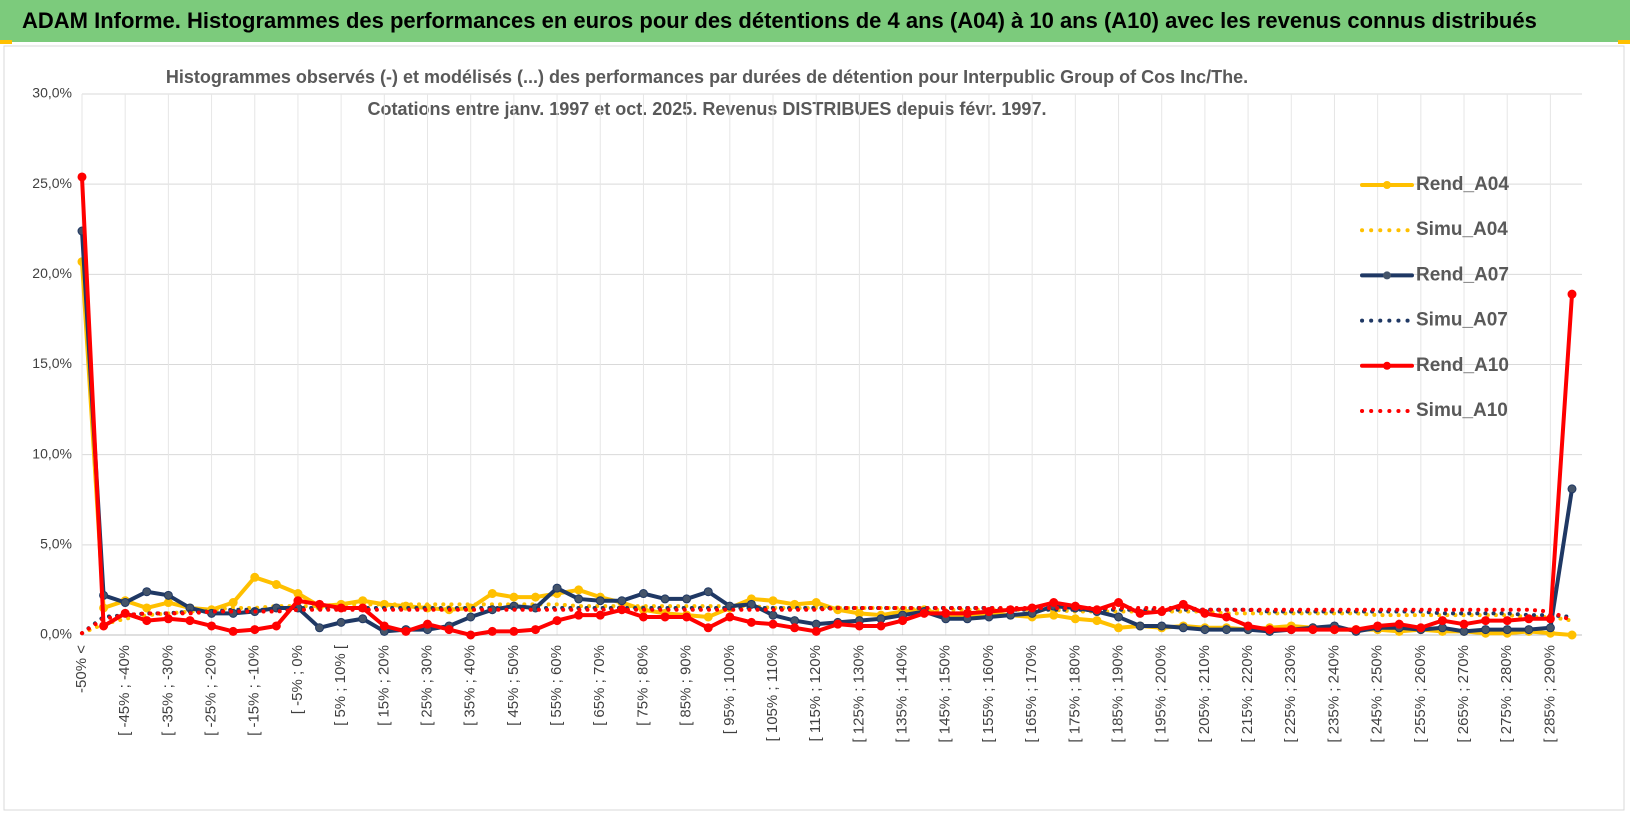  What do you see at coordinates (1161, 694) in the screenshot?
I see `x-tick-label: [ 195% ; 200%` at bounding box center [1161, 694].